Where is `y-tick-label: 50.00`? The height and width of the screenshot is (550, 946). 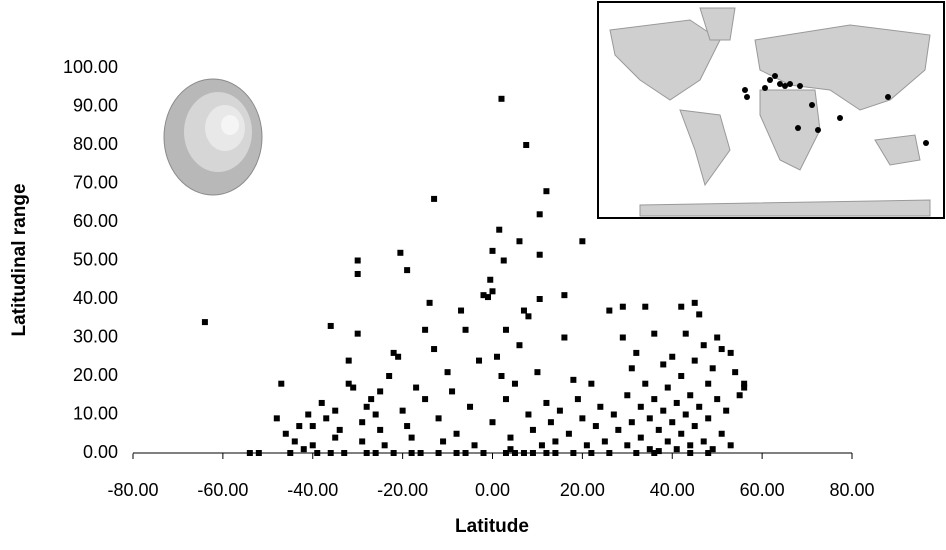
y-tick-label: 50.00 is located at coordinates (95, 259).